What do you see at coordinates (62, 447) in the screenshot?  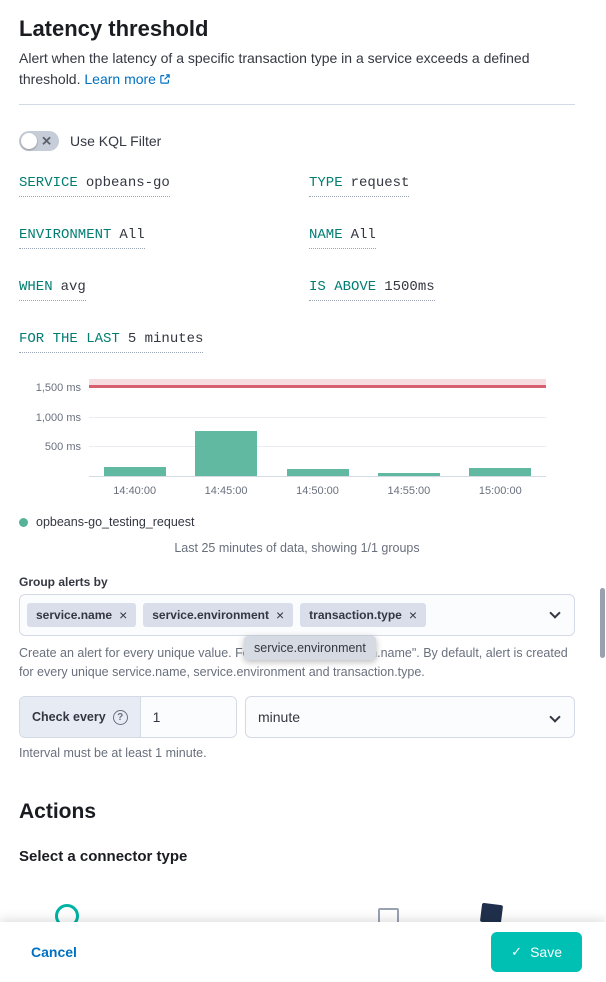 I see `y-axis-tick-label: 500 ms` at bounding box center [62, 447].